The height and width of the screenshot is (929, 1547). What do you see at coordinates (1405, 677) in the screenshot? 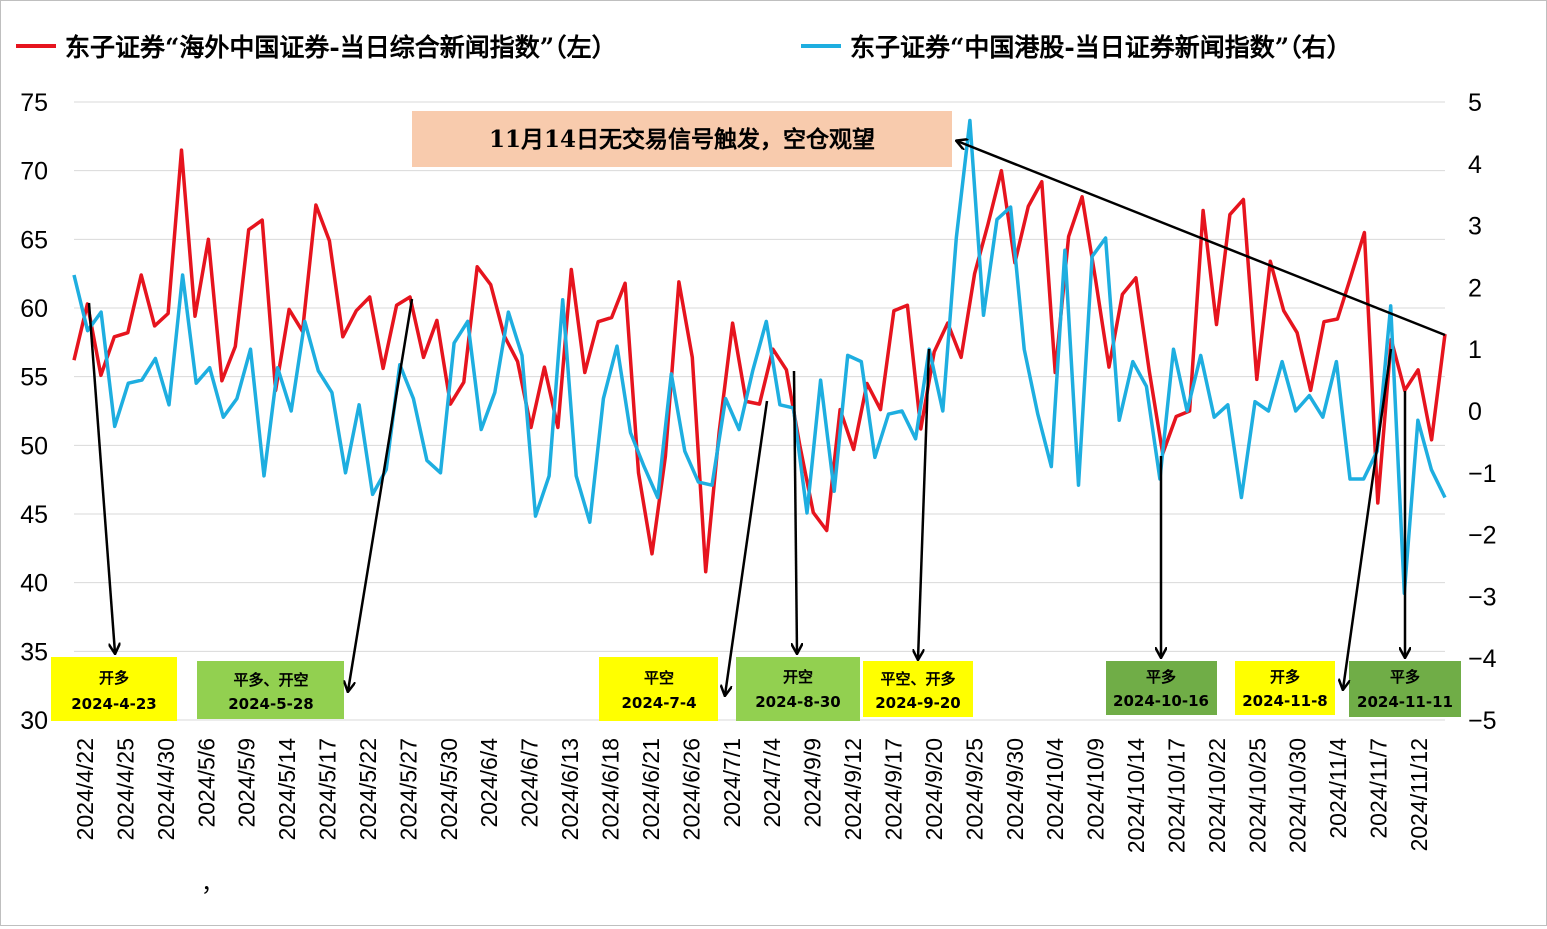
I see `signal-action: 平多` at bounding box center [1405, 677].